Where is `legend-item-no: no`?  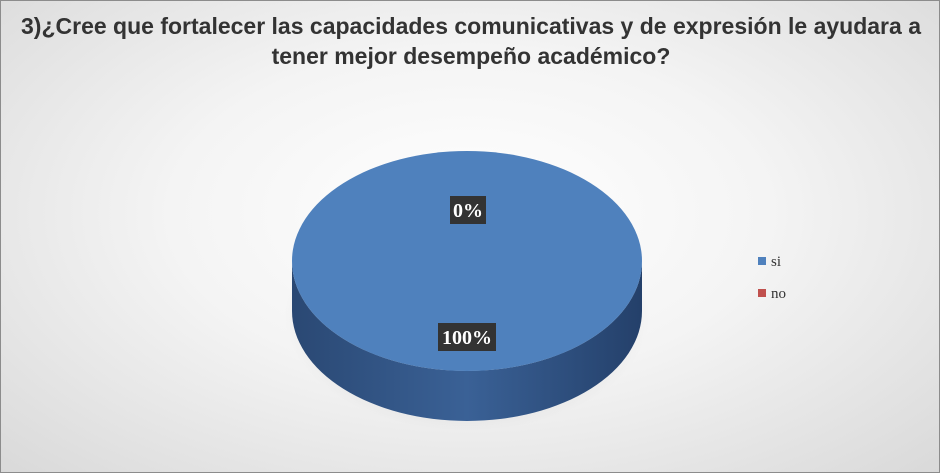 legend-item-no: no is located at coordinates (772, 294).